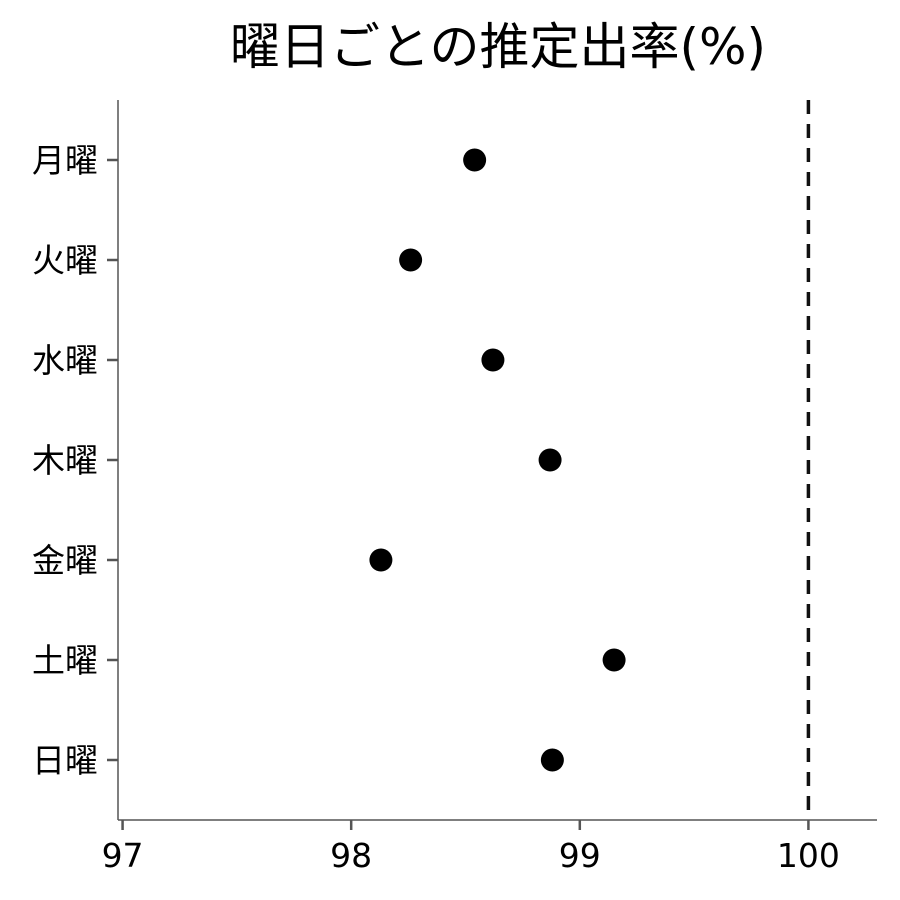 This screenshot has height=900, width=900. What do you see at coordinates (65, 360) in the screenshot?
I see `y-tick-label: 水曜` at bounding box center [65, 360].